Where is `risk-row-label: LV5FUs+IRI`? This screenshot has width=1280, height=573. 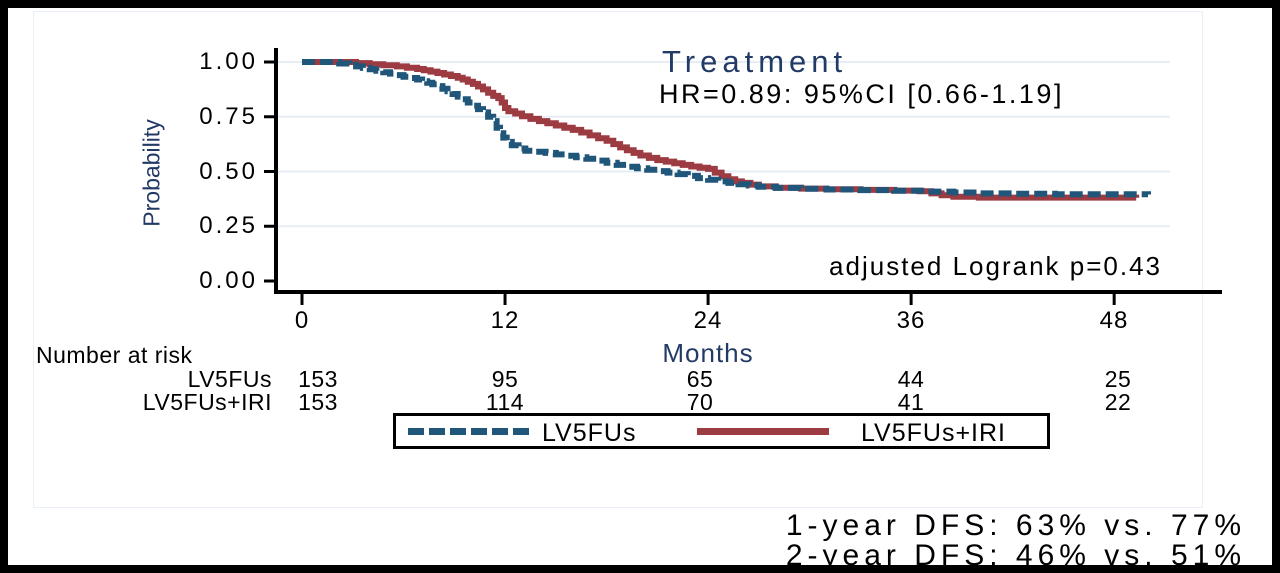 risk-row-label: LV5FUs+IRI is located at coordinates (207, 402).